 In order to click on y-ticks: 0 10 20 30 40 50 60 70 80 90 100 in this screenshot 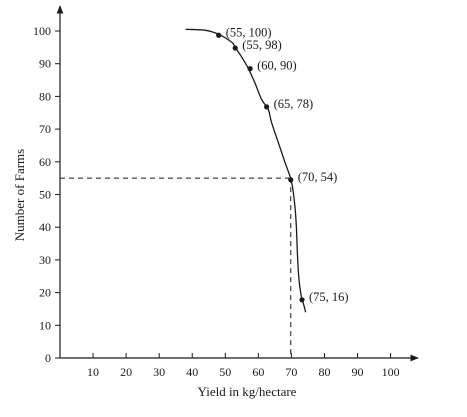, I will do `click(46, 194)`.